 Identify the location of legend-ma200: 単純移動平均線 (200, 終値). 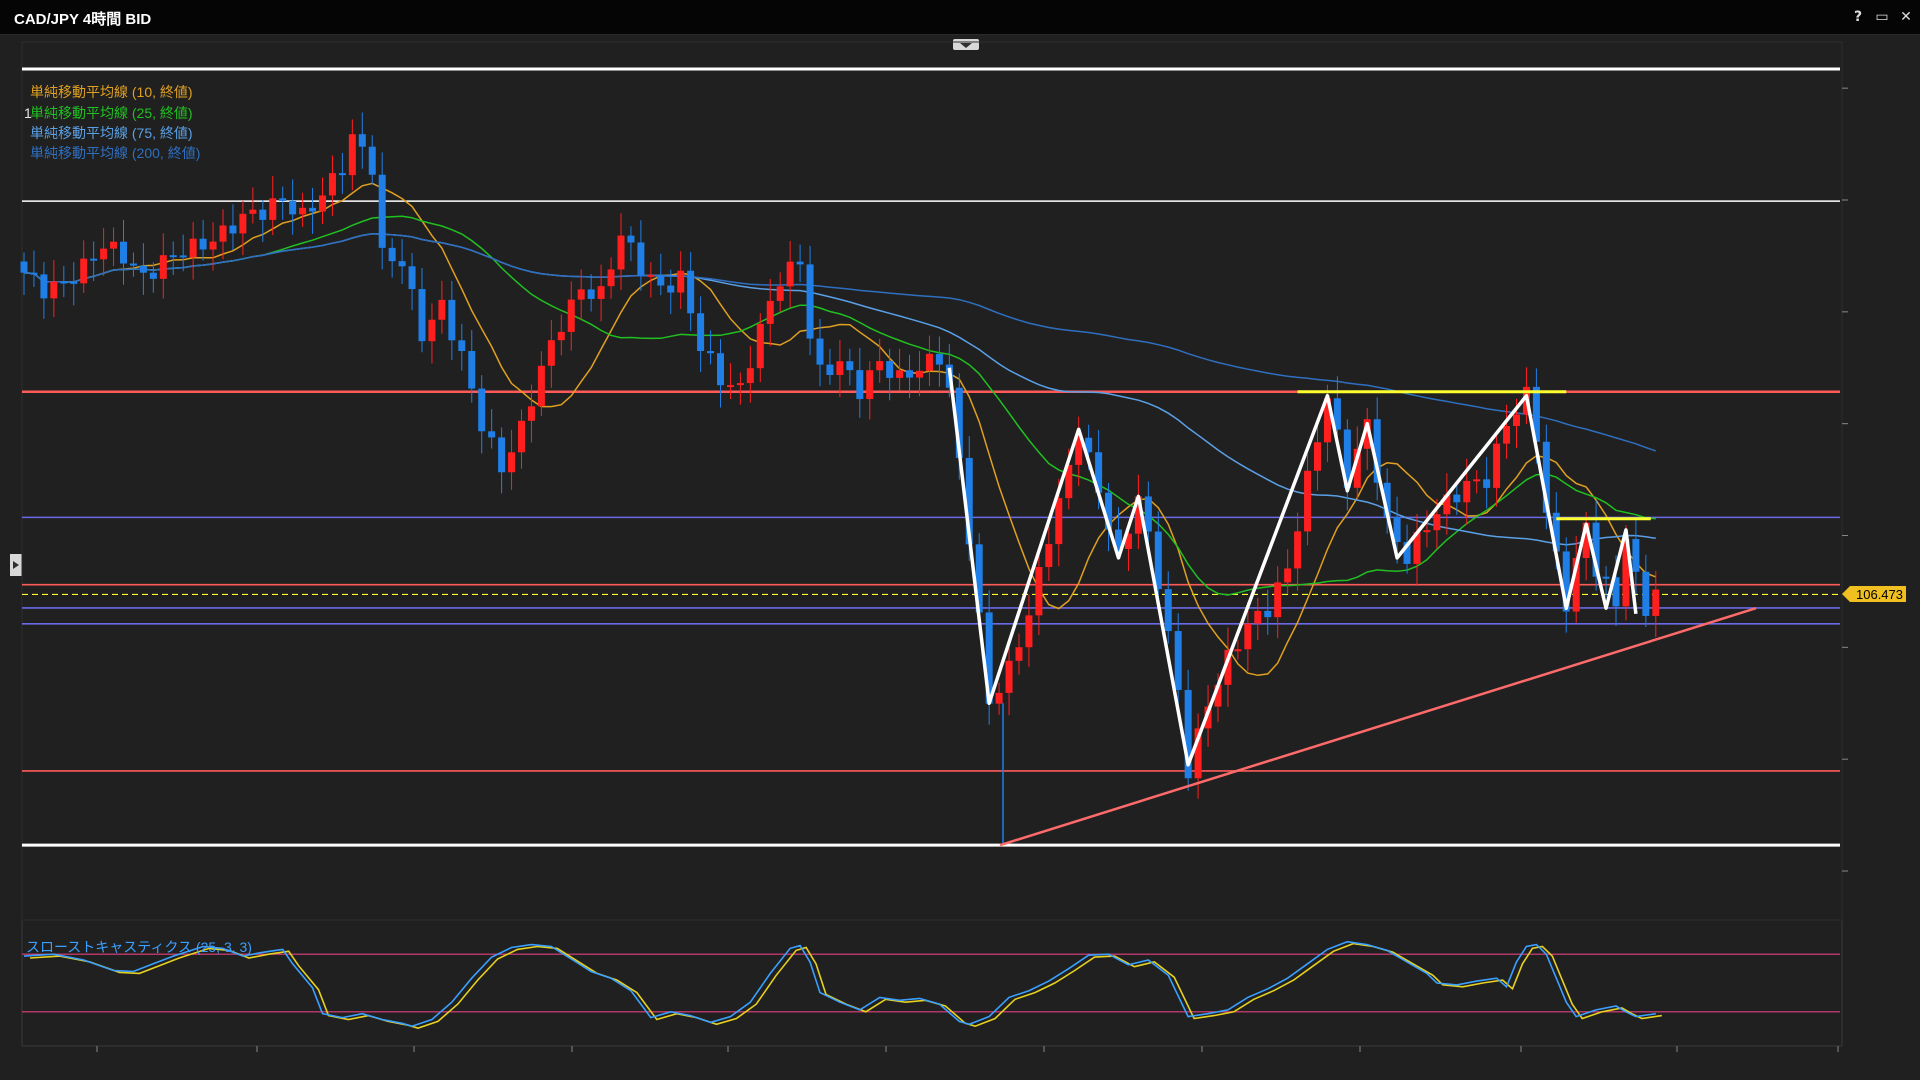
(115, 153).